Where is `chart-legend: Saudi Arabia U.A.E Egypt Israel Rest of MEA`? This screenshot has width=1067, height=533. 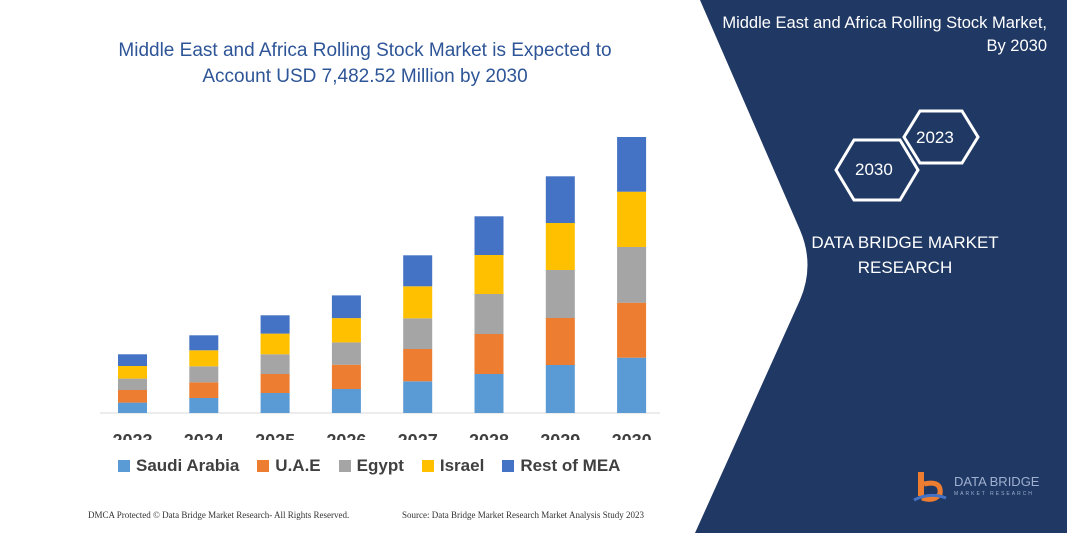 chart-legend: Saudi Arabia U.A.E Egypt Israel Rest of MEA is located at coordinates (369, 466).